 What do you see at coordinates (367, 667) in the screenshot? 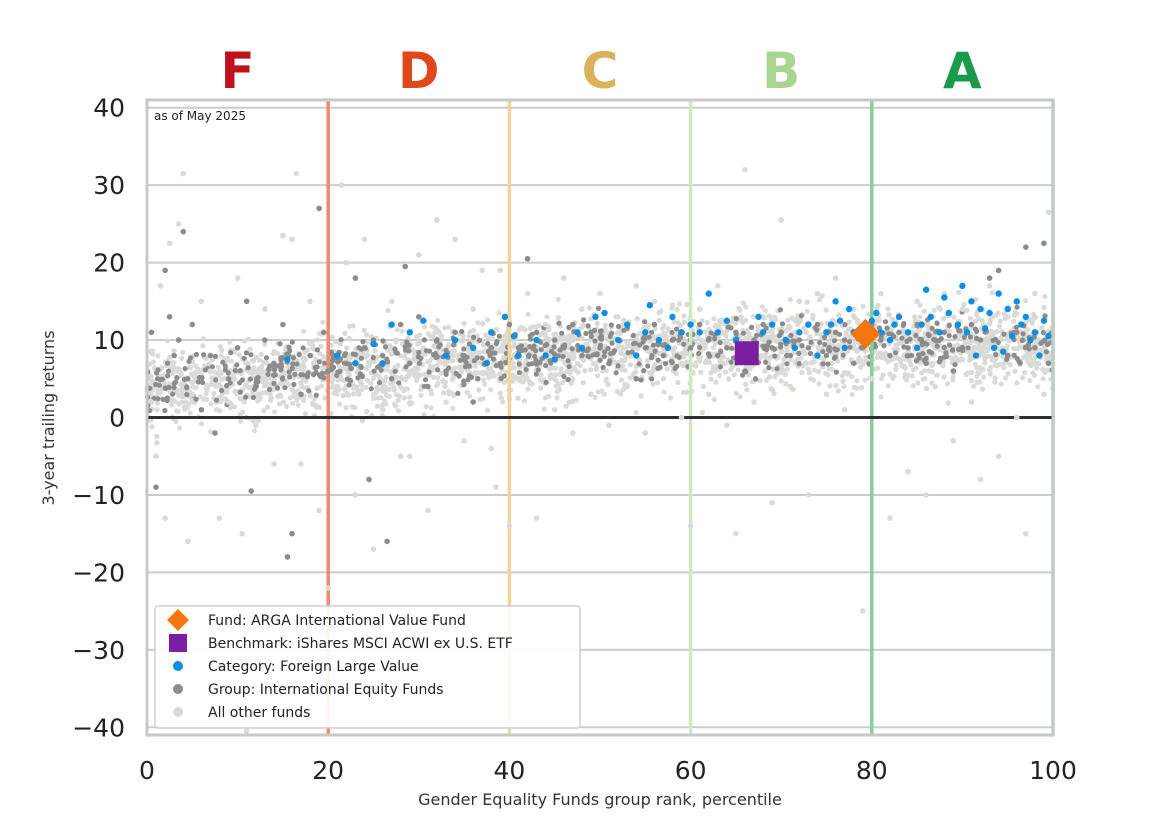
I see `legend-box` at bounding box center [367, 667].